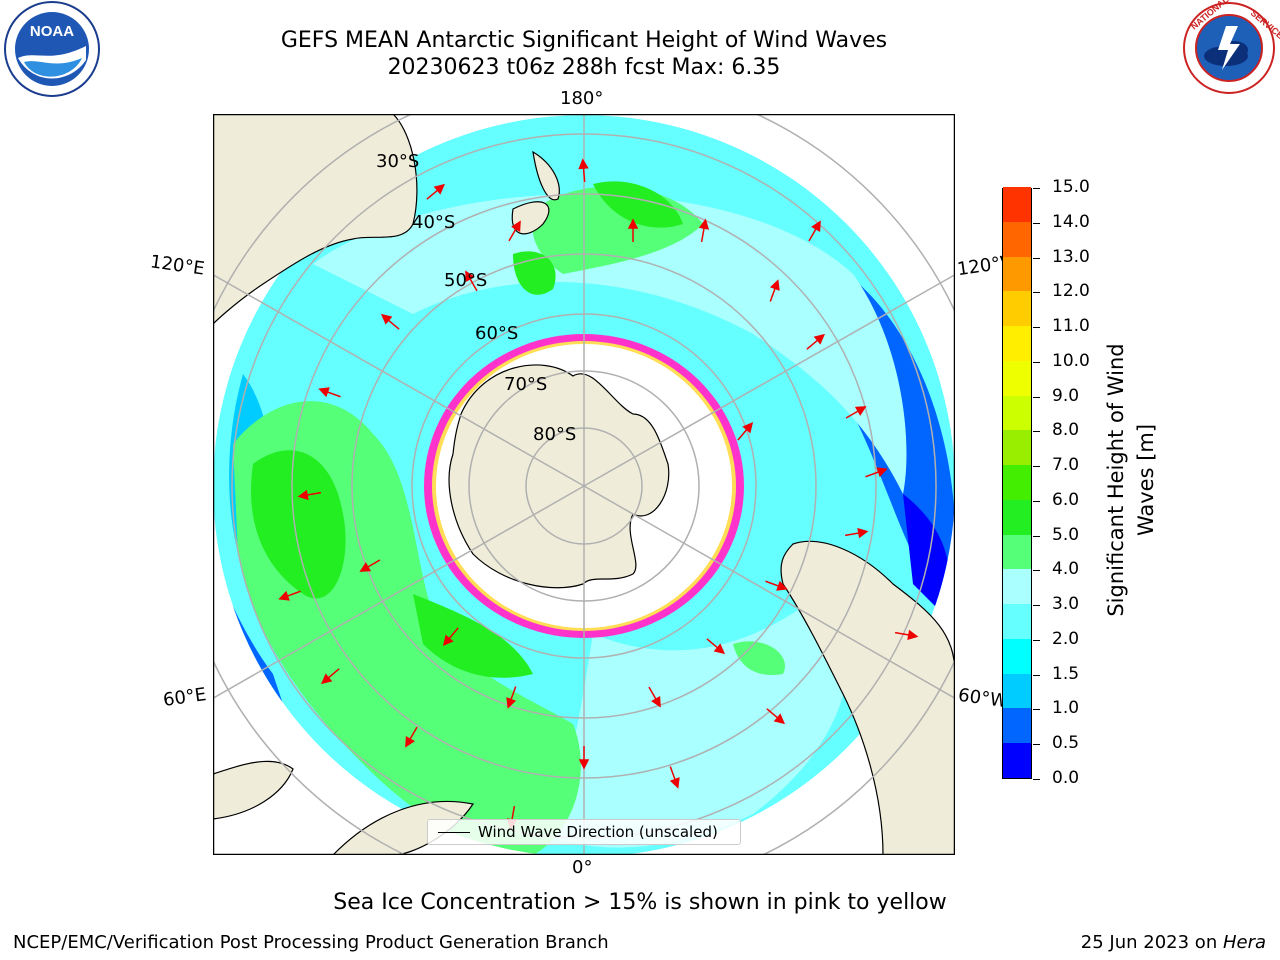  Describe the element at coordinates (1071, 187) in the screenshot. I see `colorbar-tick-label: 15.0` at that location.